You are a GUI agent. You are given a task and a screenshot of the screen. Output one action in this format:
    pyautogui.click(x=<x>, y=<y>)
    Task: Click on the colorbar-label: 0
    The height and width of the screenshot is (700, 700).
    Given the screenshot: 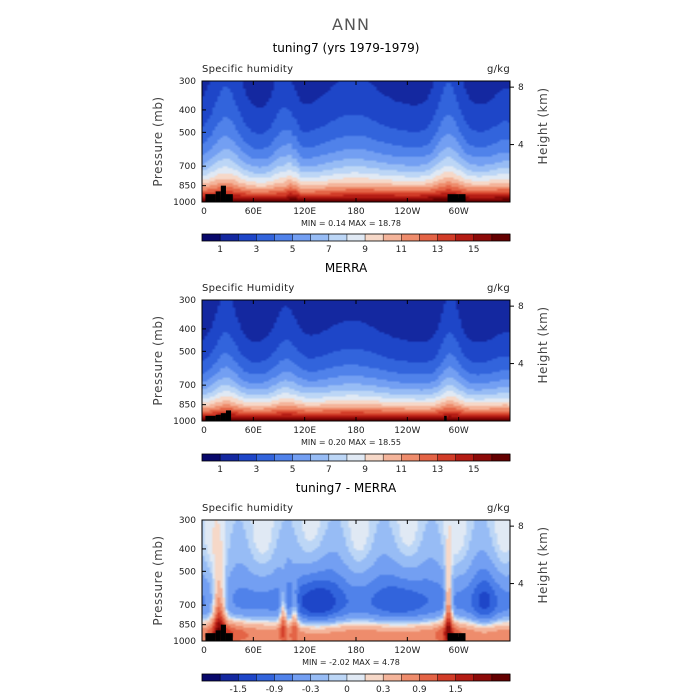 What is the action you would take?
    pyautogui.click(x=347, y=690)
    